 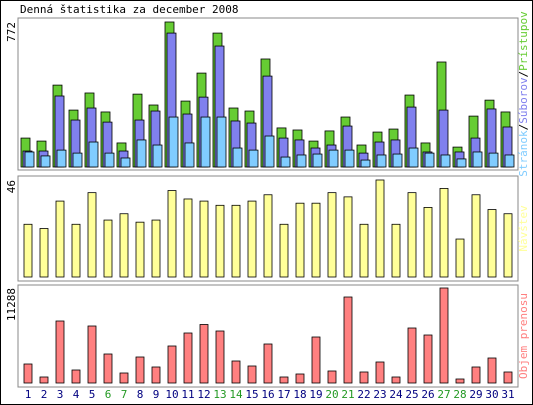 What do you see at coordinates (187, 394) in the screenshot?
I see `x-tick-label: 11` at bounding box center [187, 394].